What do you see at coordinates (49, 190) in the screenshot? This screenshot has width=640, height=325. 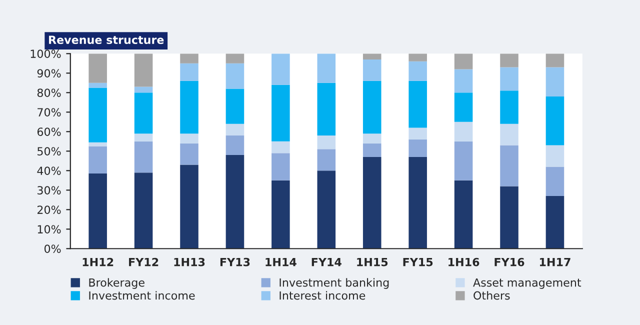 I see `y-tick-label: 30%` at bounding box center [49, 190].